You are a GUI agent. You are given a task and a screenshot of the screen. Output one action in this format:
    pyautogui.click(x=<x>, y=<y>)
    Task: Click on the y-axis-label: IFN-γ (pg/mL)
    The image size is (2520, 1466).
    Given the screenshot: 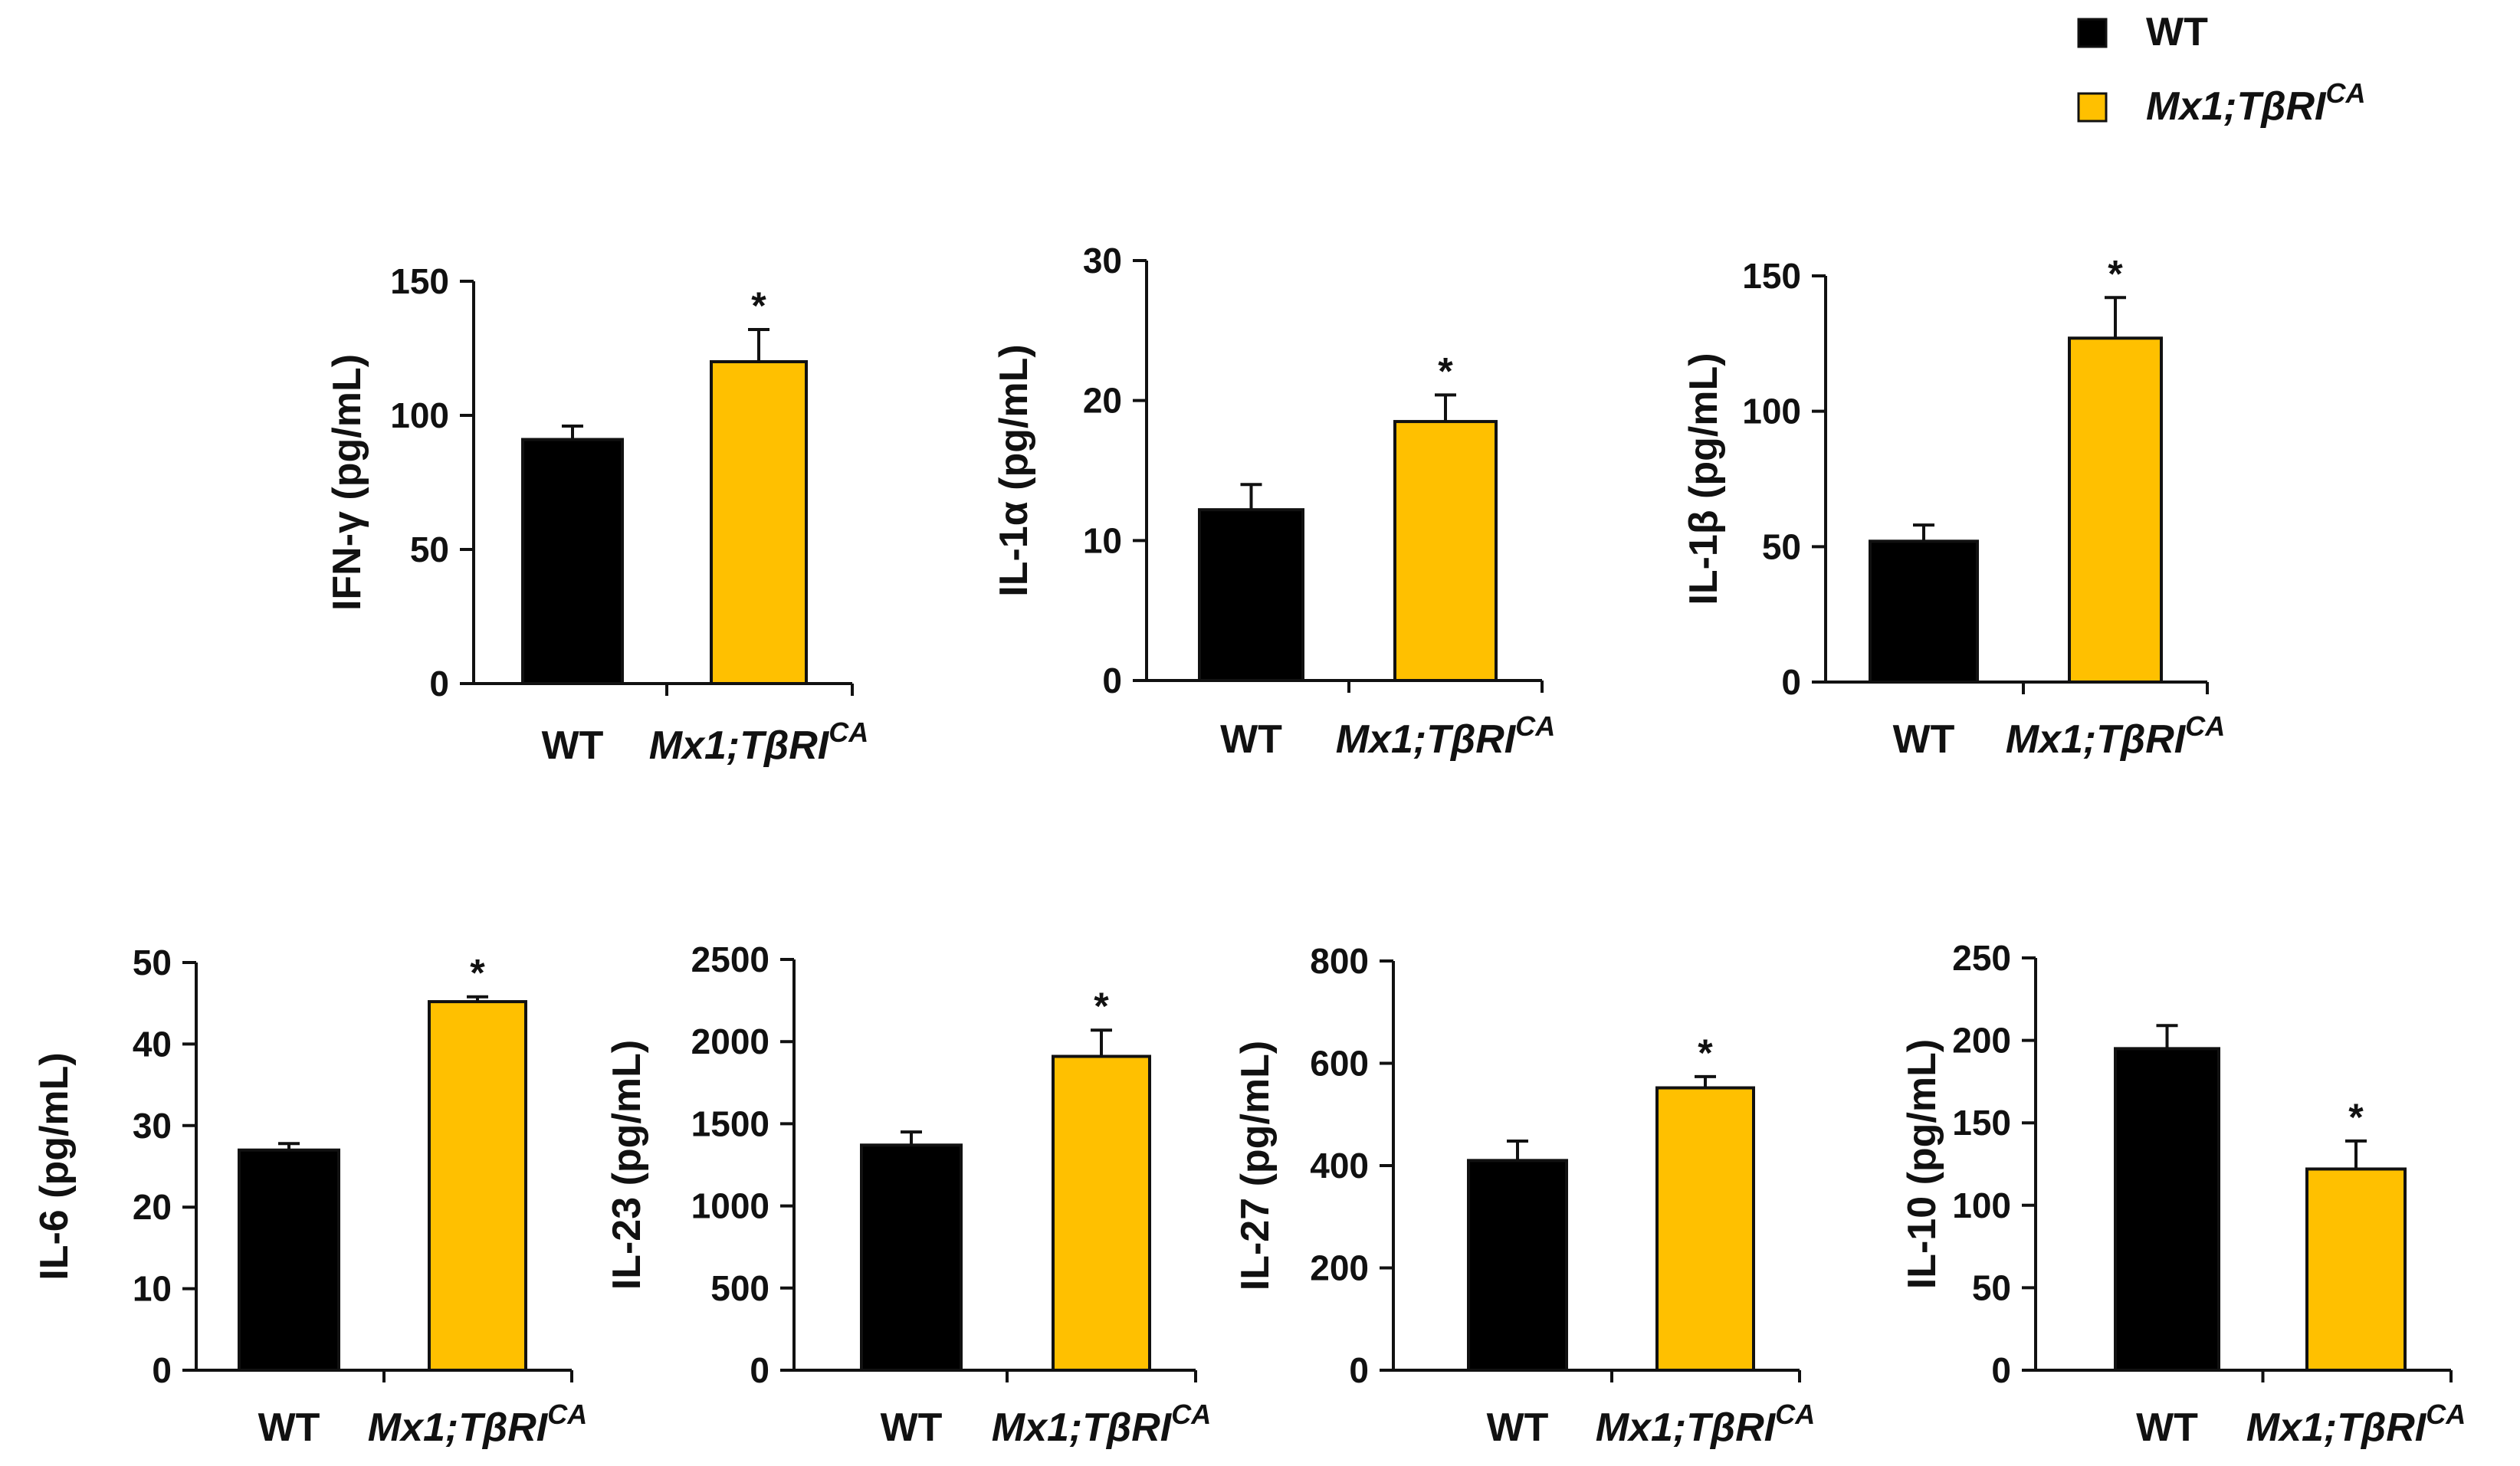 What is the action you would take?
    pyautogui.click(x=347, y=483)
    